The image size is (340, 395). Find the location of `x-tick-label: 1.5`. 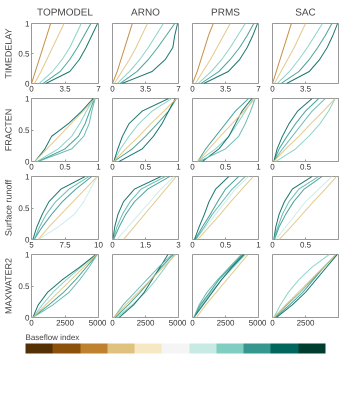

x-tick-label: 1.5 is located at coordinates (146, 245).